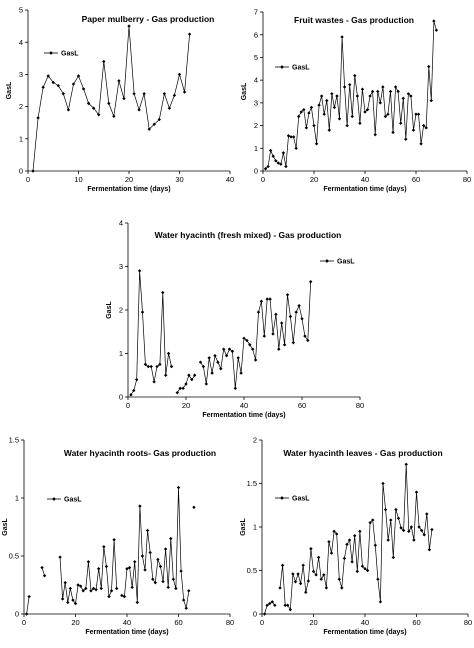  Describe the element at coordinates (148, 19) in the screenshot. I see `chart-title: Paper mulberry - Gas production` at that location.